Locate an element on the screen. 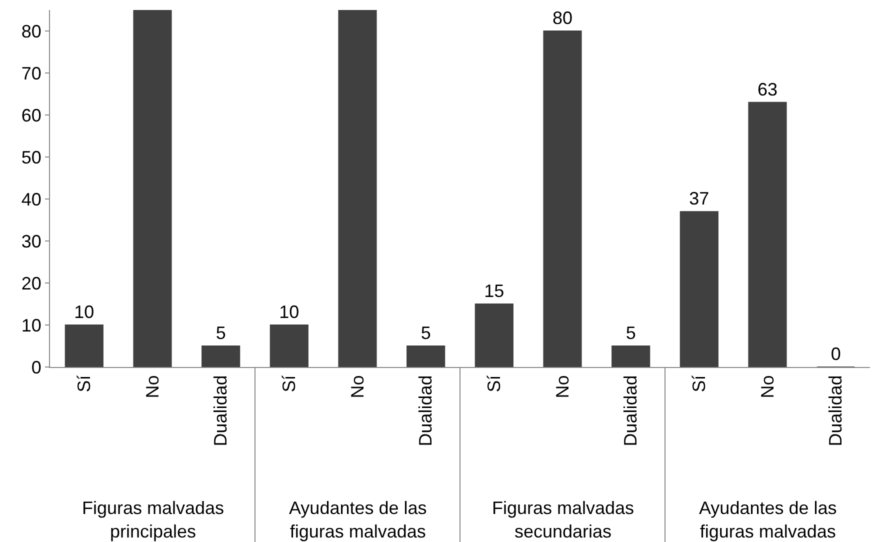 Image resolution: width=875 pixels, height=542 pixels. y-tick-label: 20 is located at coordinates (31, 283).